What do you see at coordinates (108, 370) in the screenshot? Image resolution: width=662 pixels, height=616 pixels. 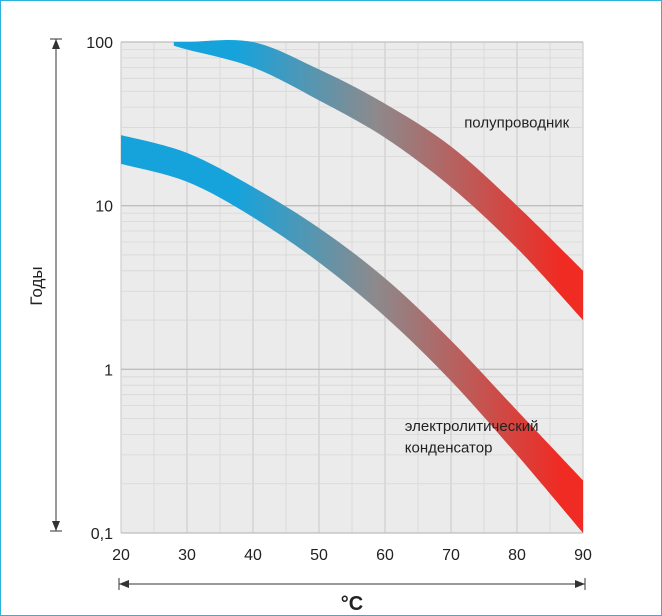 I see `y-tick-label: 1` at bounding box center [108, 370].